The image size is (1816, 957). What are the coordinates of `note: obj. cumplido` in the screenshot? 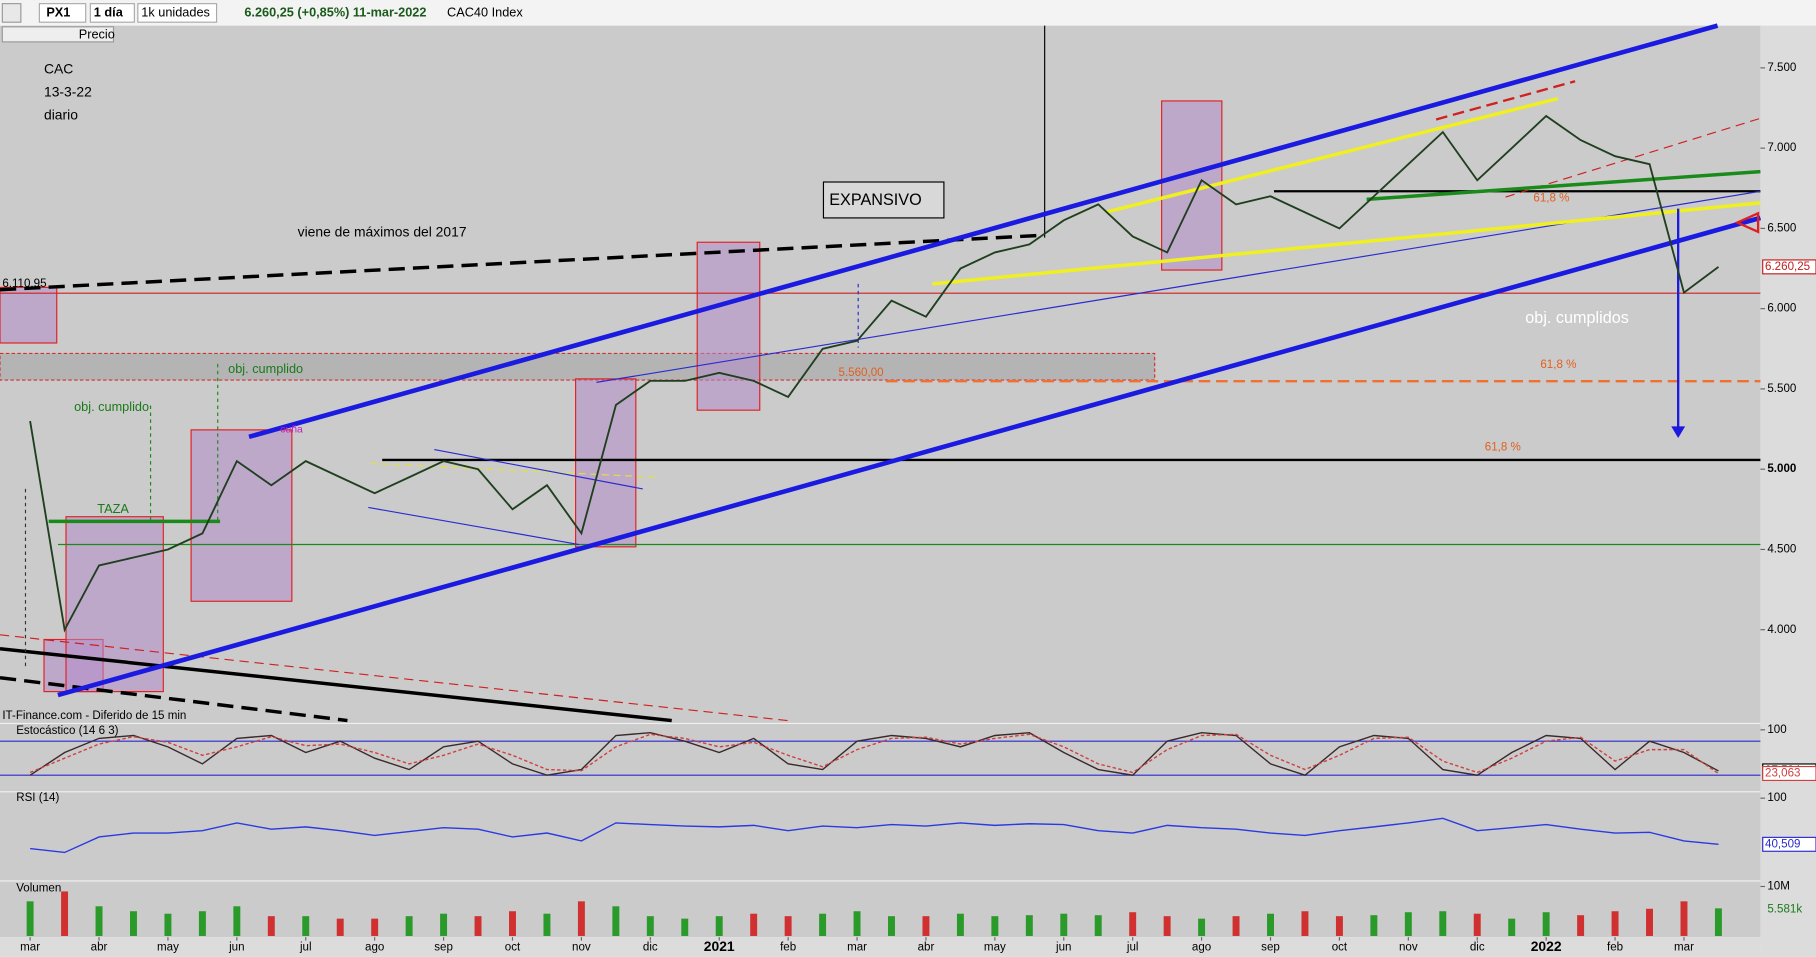 It's located at (111, 406).